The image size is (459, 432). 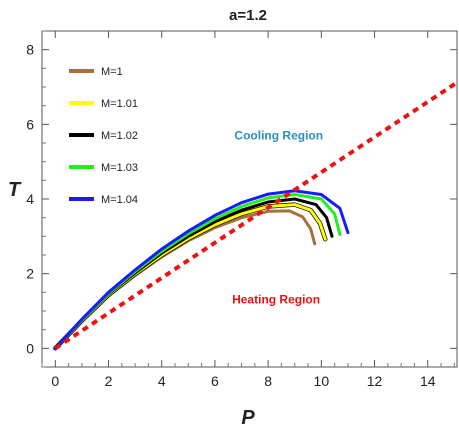 What do you see at coordinates (278, 135) in the screenshot?
I see `region-label: Cooling Region` at bounding box center [278, 135].